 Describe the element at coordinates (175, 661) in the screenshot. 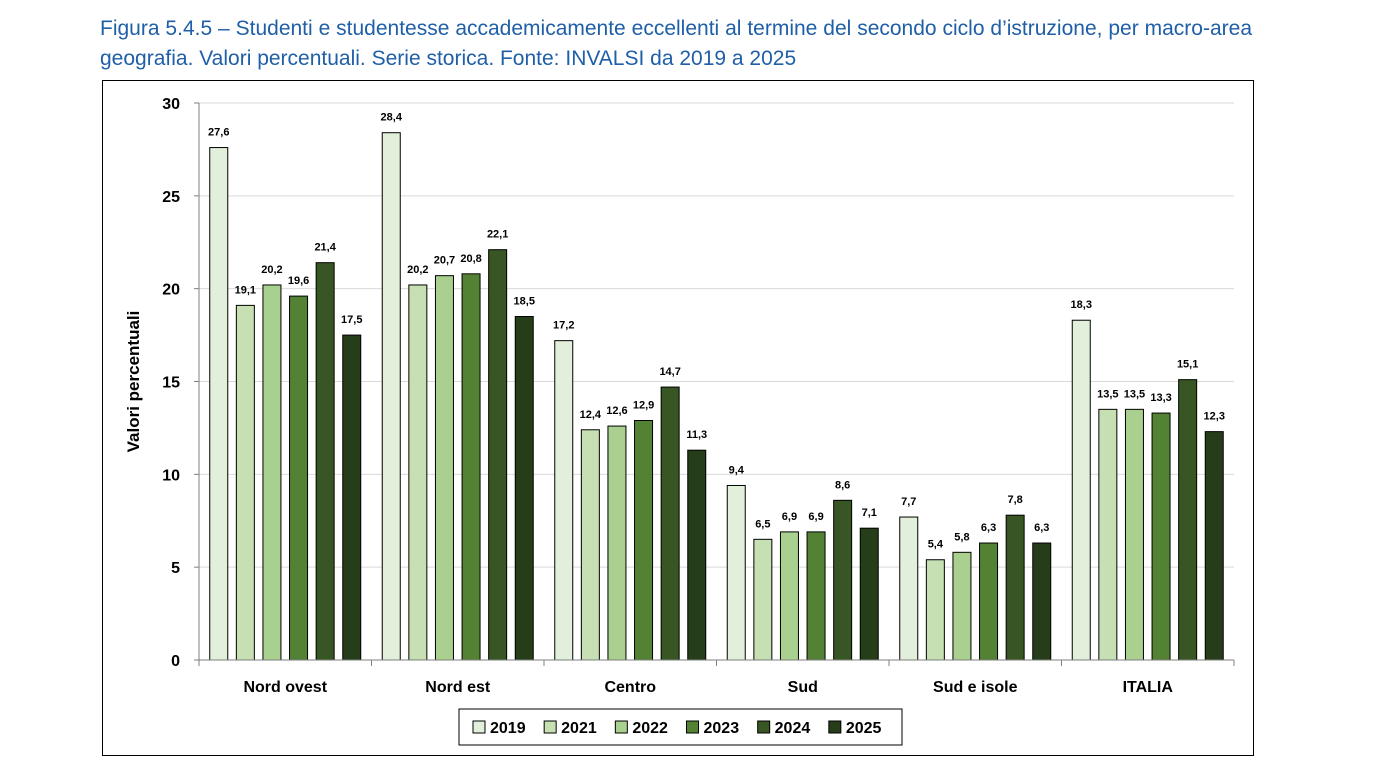

I see `y-tick-label: 0` at that location.